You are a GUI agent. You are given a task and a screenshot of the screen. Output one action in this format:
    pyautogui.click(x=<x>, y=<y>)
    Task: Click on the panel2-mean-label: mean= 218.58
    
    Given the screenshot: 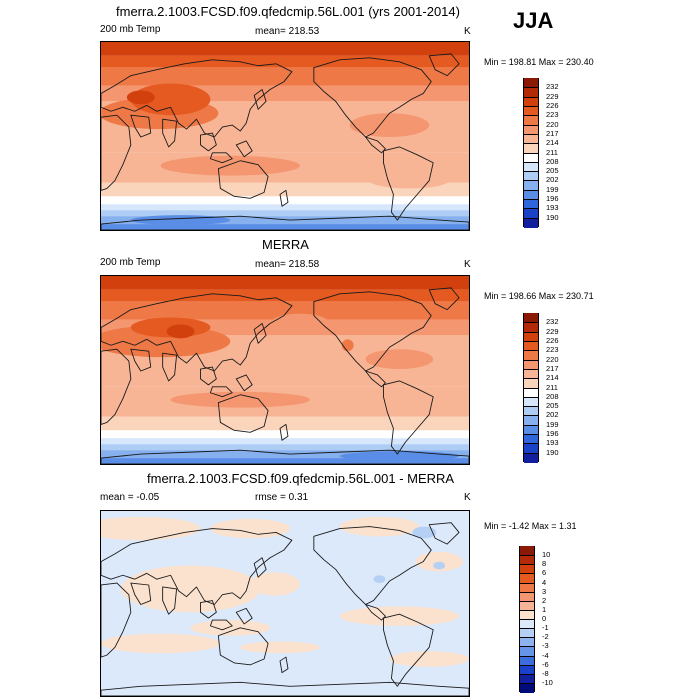 What is the action you would take?
    pyautogui.click(x=287, y=264)
    